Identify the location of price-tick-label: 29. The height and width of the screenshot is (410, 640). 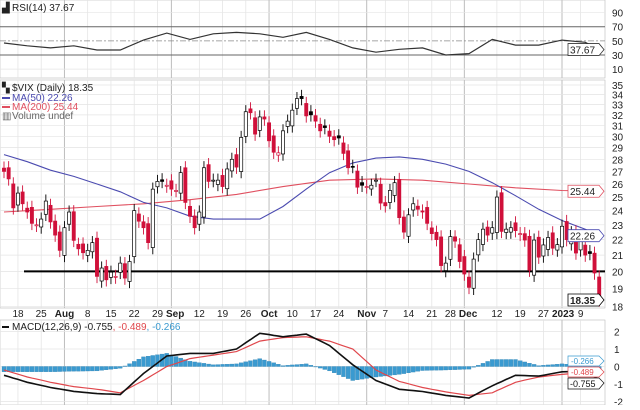
(618, 149).